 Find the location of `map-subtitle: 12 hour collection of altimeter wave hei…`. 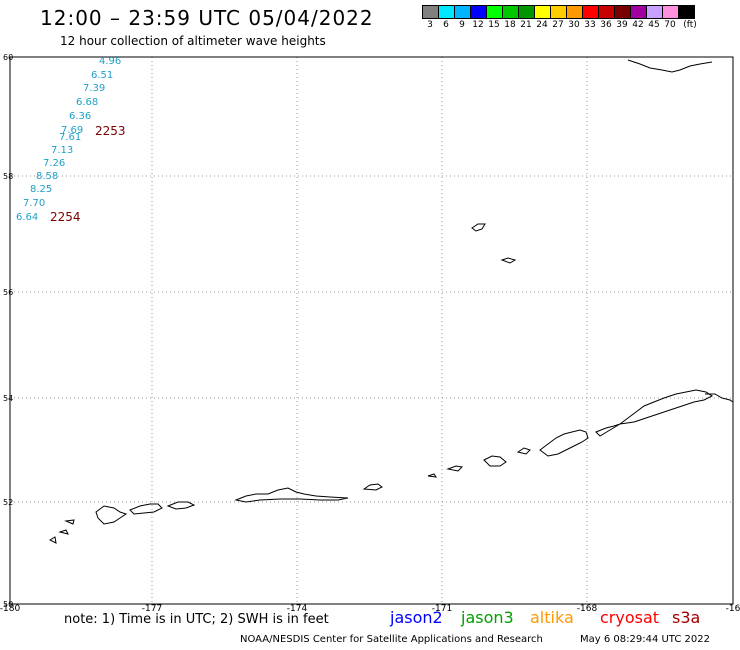

map-subtitle: 12 hour collection of altimeter wave hei… is located at coordinates (193, 41).